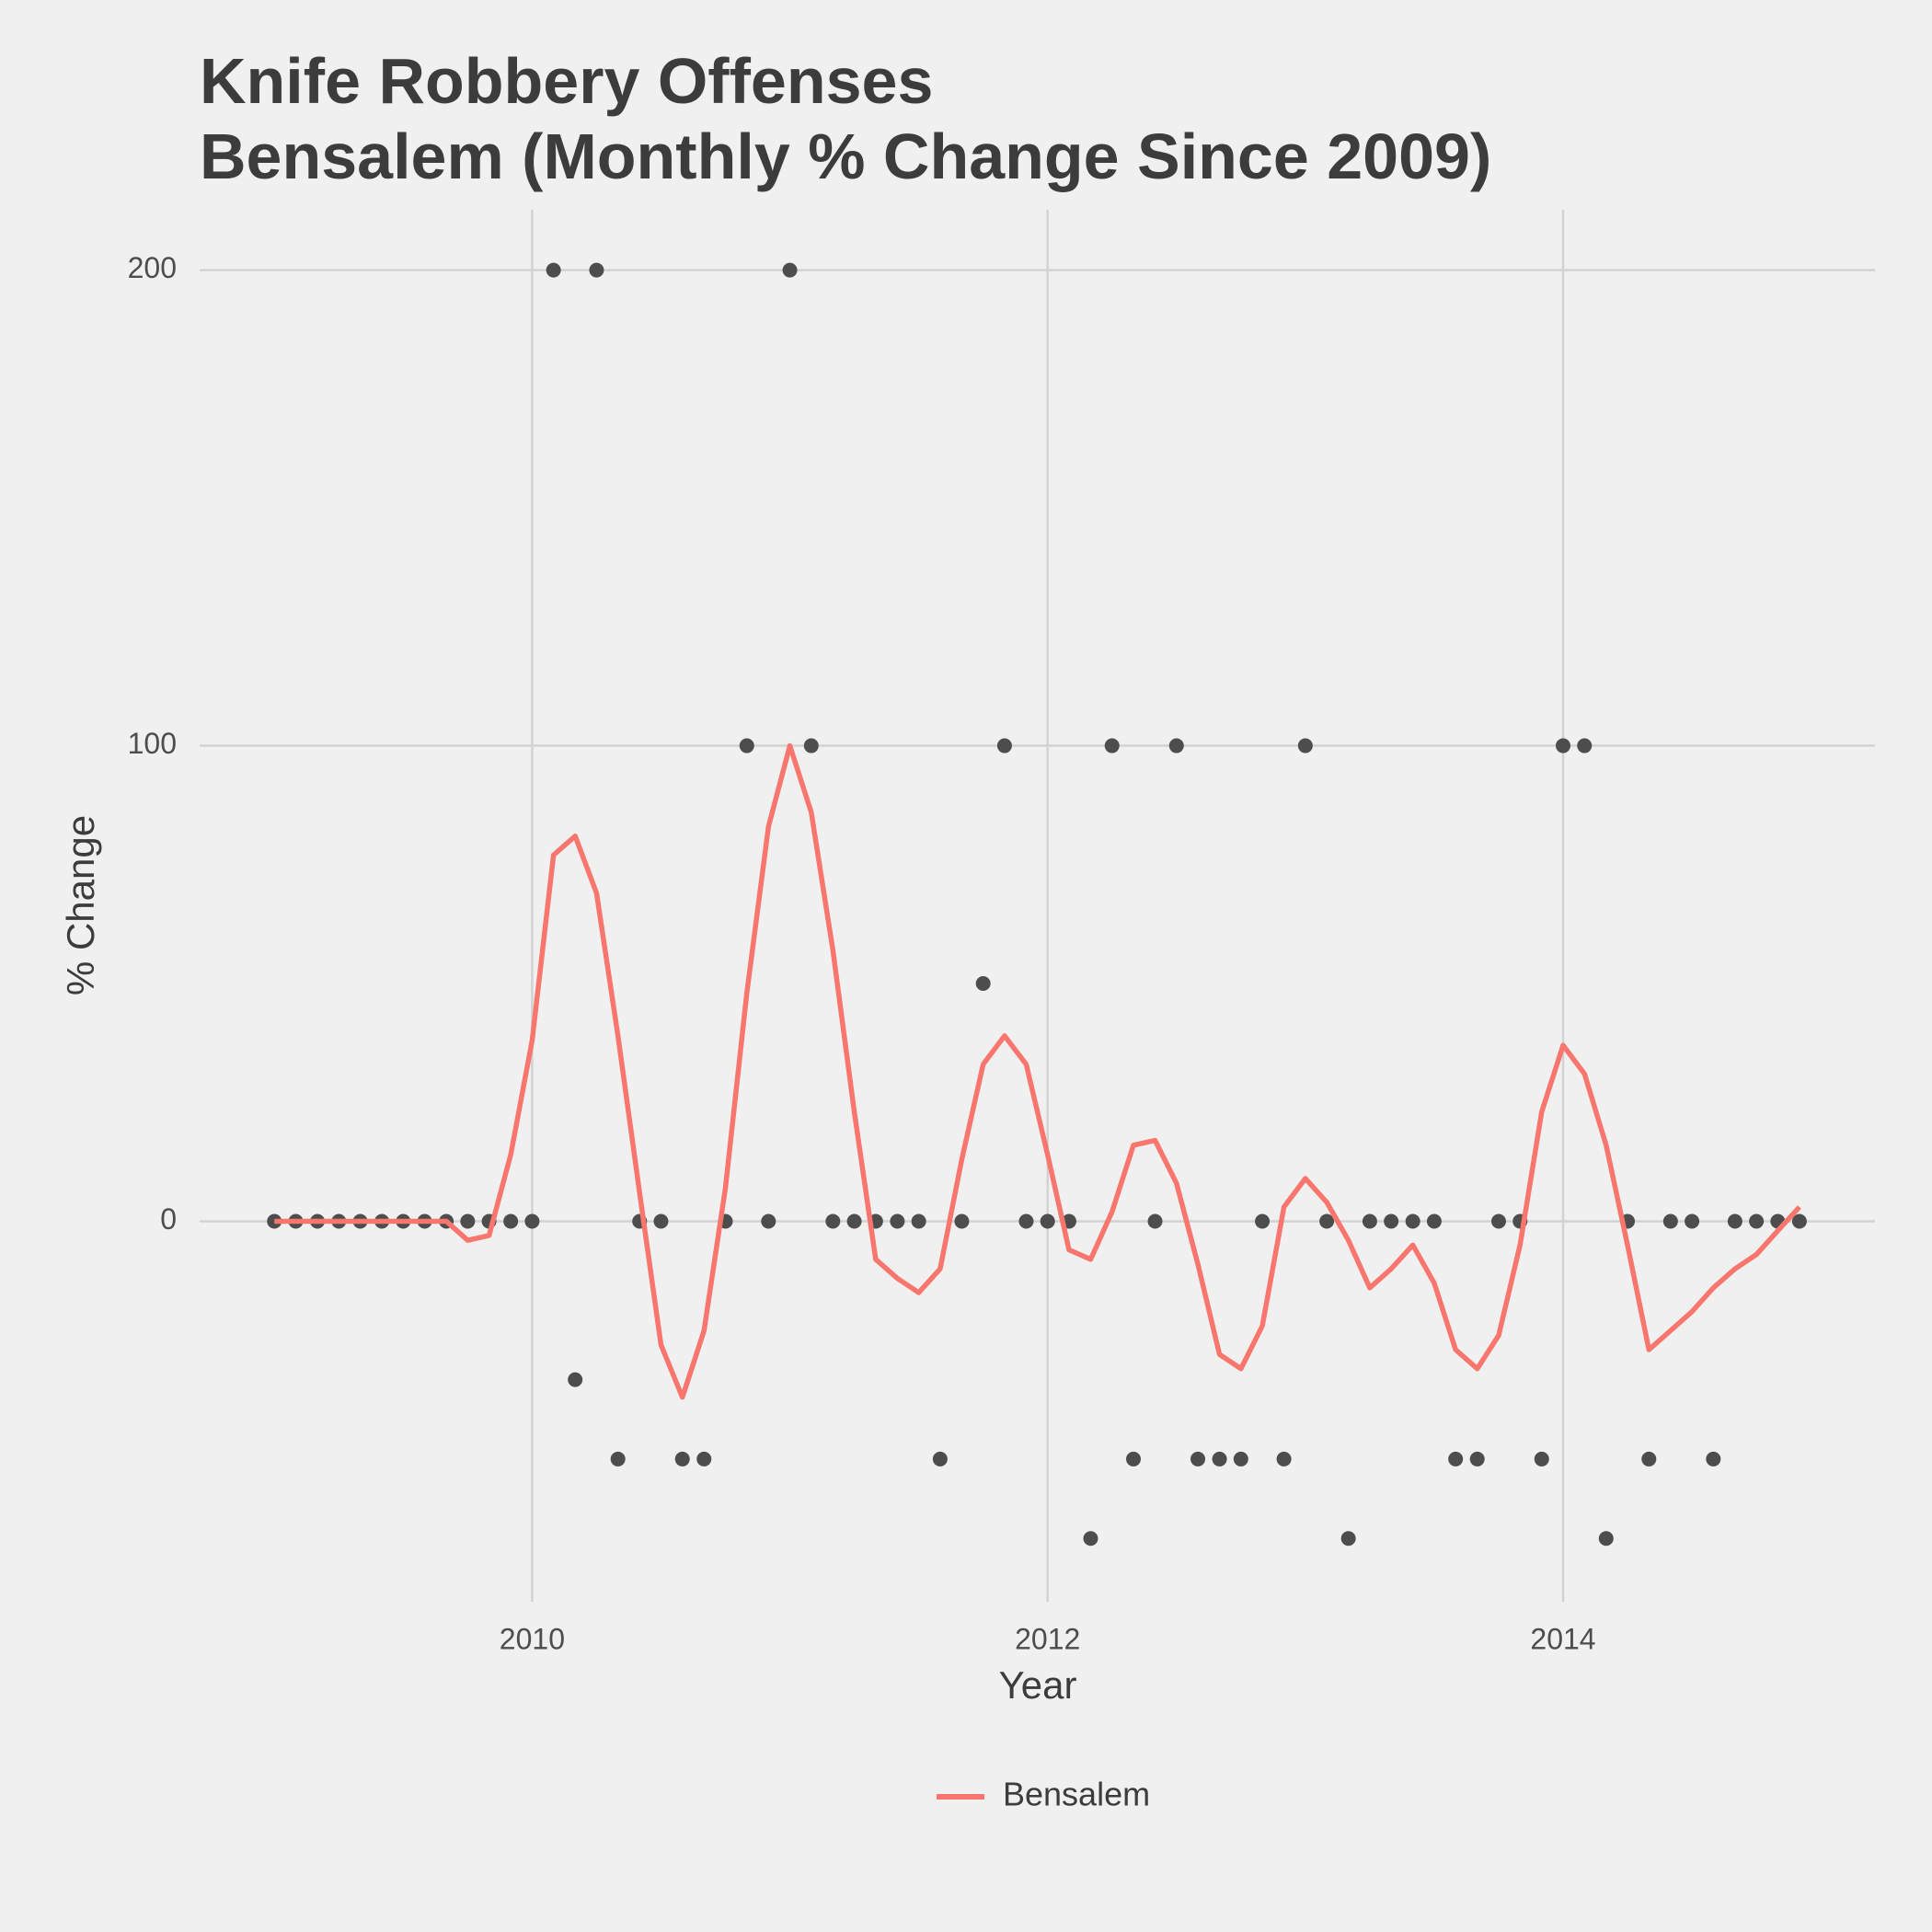 This screenshot has width=1932, height=1932. What do you see at coordinates (152, 267) in the screenshot?
I see `y-tick-label: 200` at bounding box center [152, 267].